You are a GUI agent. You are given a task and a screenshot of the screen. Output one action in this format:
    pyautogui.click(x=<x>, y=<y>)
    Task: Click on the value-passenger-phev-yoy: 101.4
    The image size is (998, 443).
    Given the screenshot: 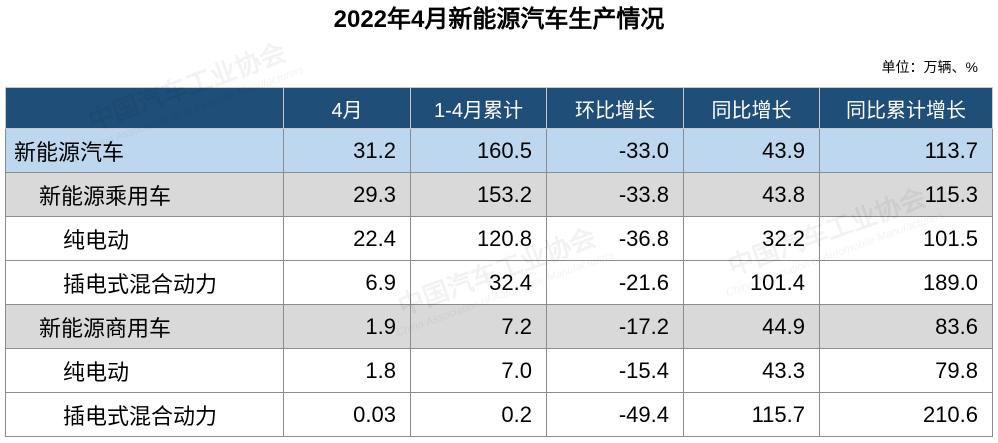 What is the action you would take?
    pyautogui.click(x=751, y=282)
    